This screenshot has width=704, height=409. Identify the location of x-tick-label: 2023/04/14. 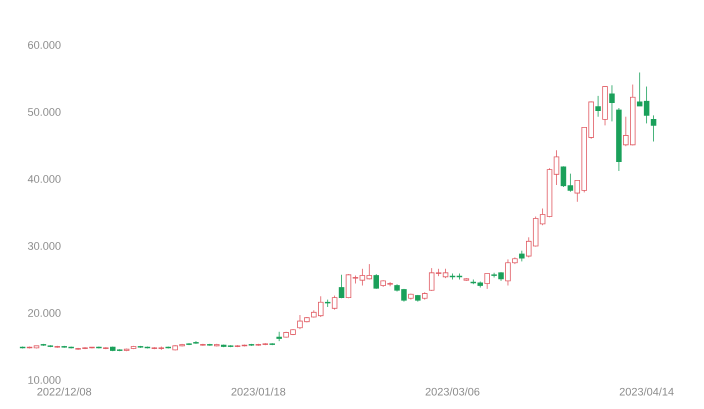
(647, 392).